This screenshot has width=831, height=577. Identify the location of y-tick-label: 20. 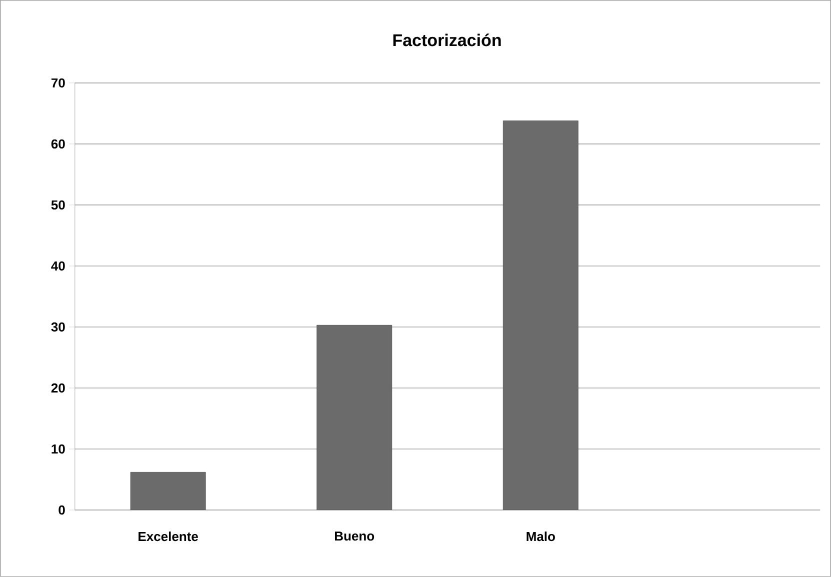
(58, 388).